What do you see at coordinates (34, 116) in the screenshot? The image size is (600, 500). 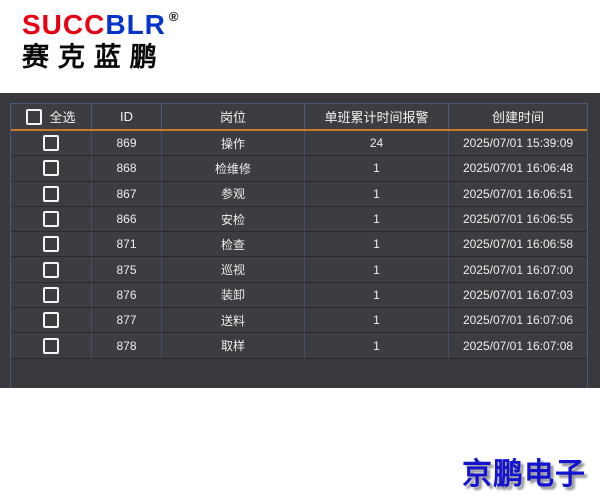 I see `select-all-checkbox` at bounding box center [34, 116].